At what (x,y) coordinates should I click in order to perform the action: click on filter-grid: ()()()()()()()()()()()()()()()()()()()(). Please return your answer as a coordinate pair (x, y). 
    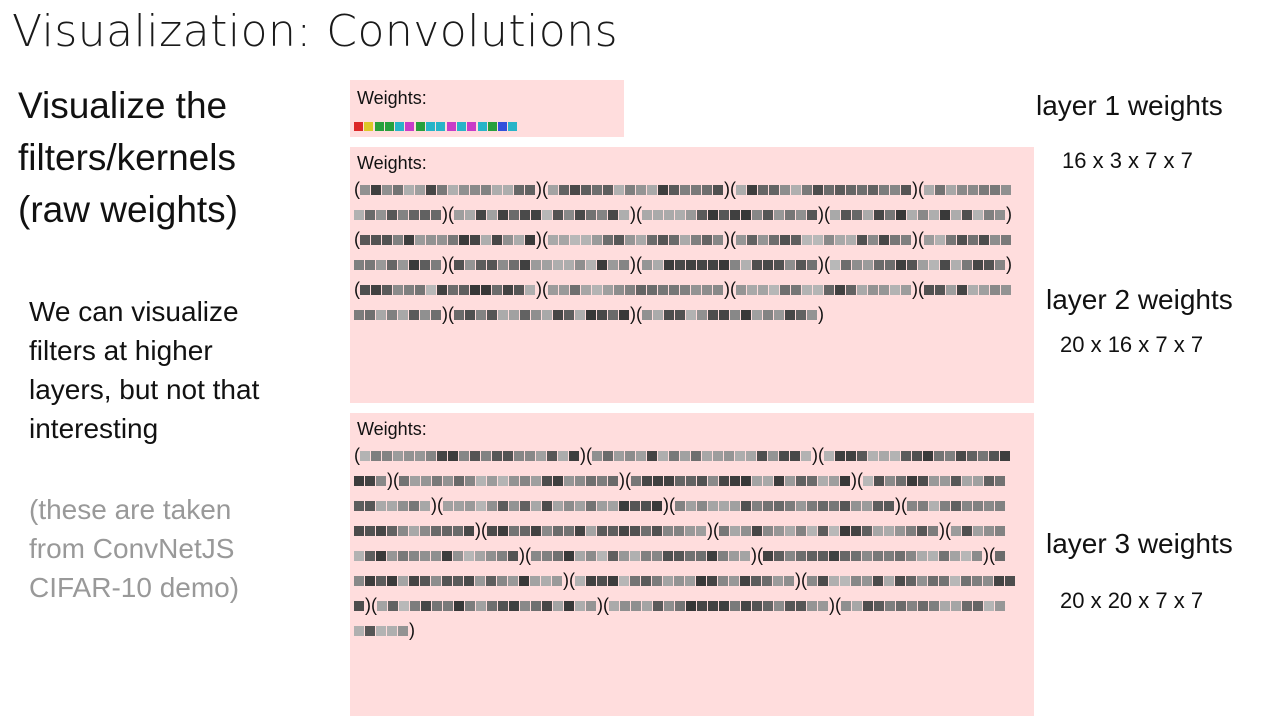
    Looking at the image, I should click on (685, 543).